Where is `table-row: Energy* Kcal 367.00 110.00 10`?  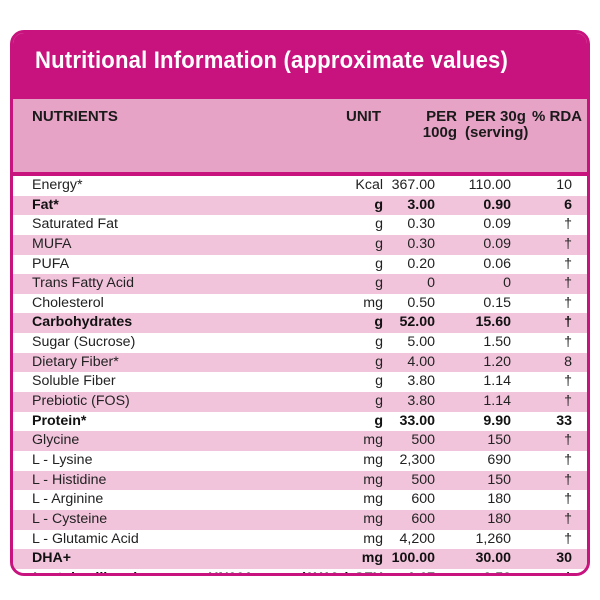
table-row: Energy* Kcal 367.00 110.00 10 is located at coordinates (300, 186).